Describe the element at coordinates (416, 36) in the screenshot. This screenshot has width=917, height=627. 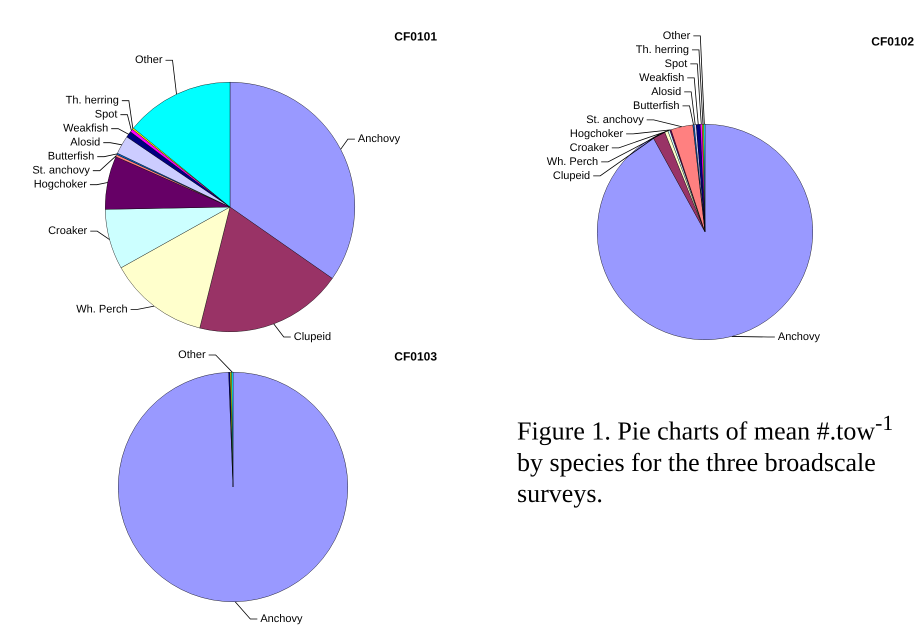
I see `chart-title: CF0101` at that location.